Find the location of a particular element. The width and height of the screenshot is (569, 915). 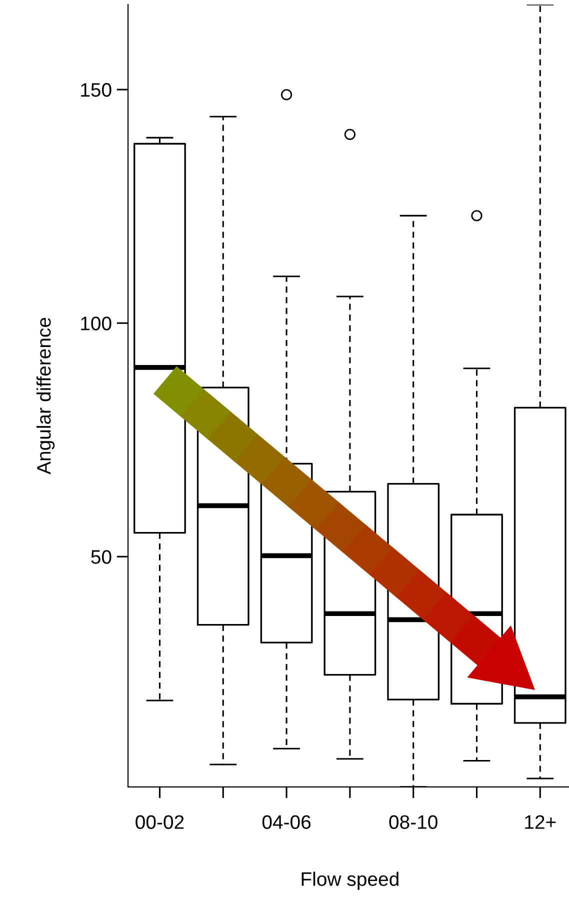

x-tick-label: 12+ is located at coordinates (540, 822).